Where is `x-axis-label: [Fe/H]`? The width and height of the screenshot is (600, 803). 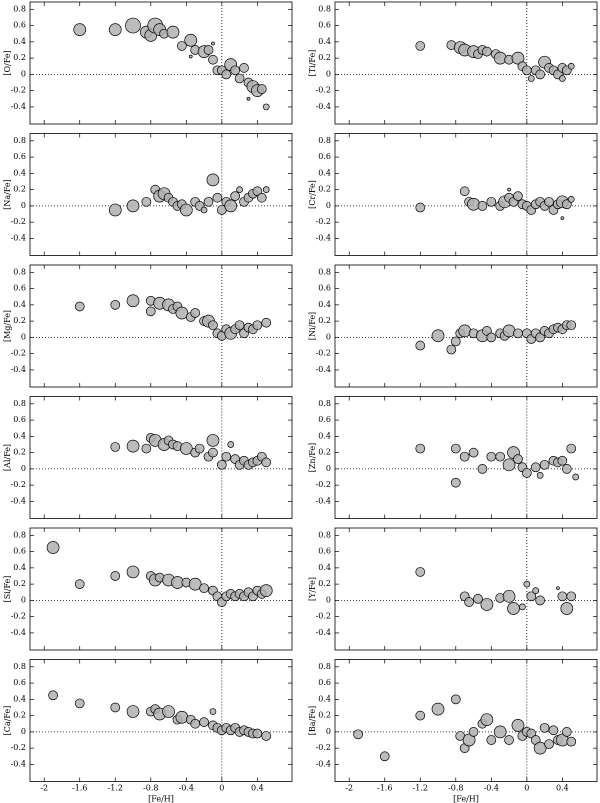 x-axis-label: [Fe/H] is located at coordinates (161, 799).